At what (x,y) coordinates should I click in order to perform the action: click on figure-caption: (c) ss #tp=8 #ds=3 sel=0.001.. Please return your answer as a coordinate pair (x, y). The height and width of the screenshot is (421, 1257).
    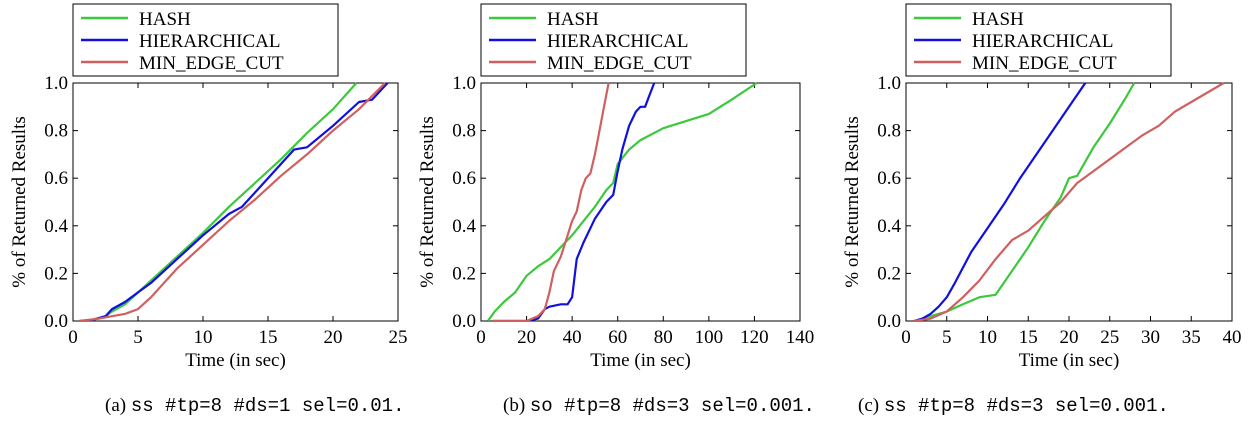
    Looking at the image, I should click on (1013, 406).